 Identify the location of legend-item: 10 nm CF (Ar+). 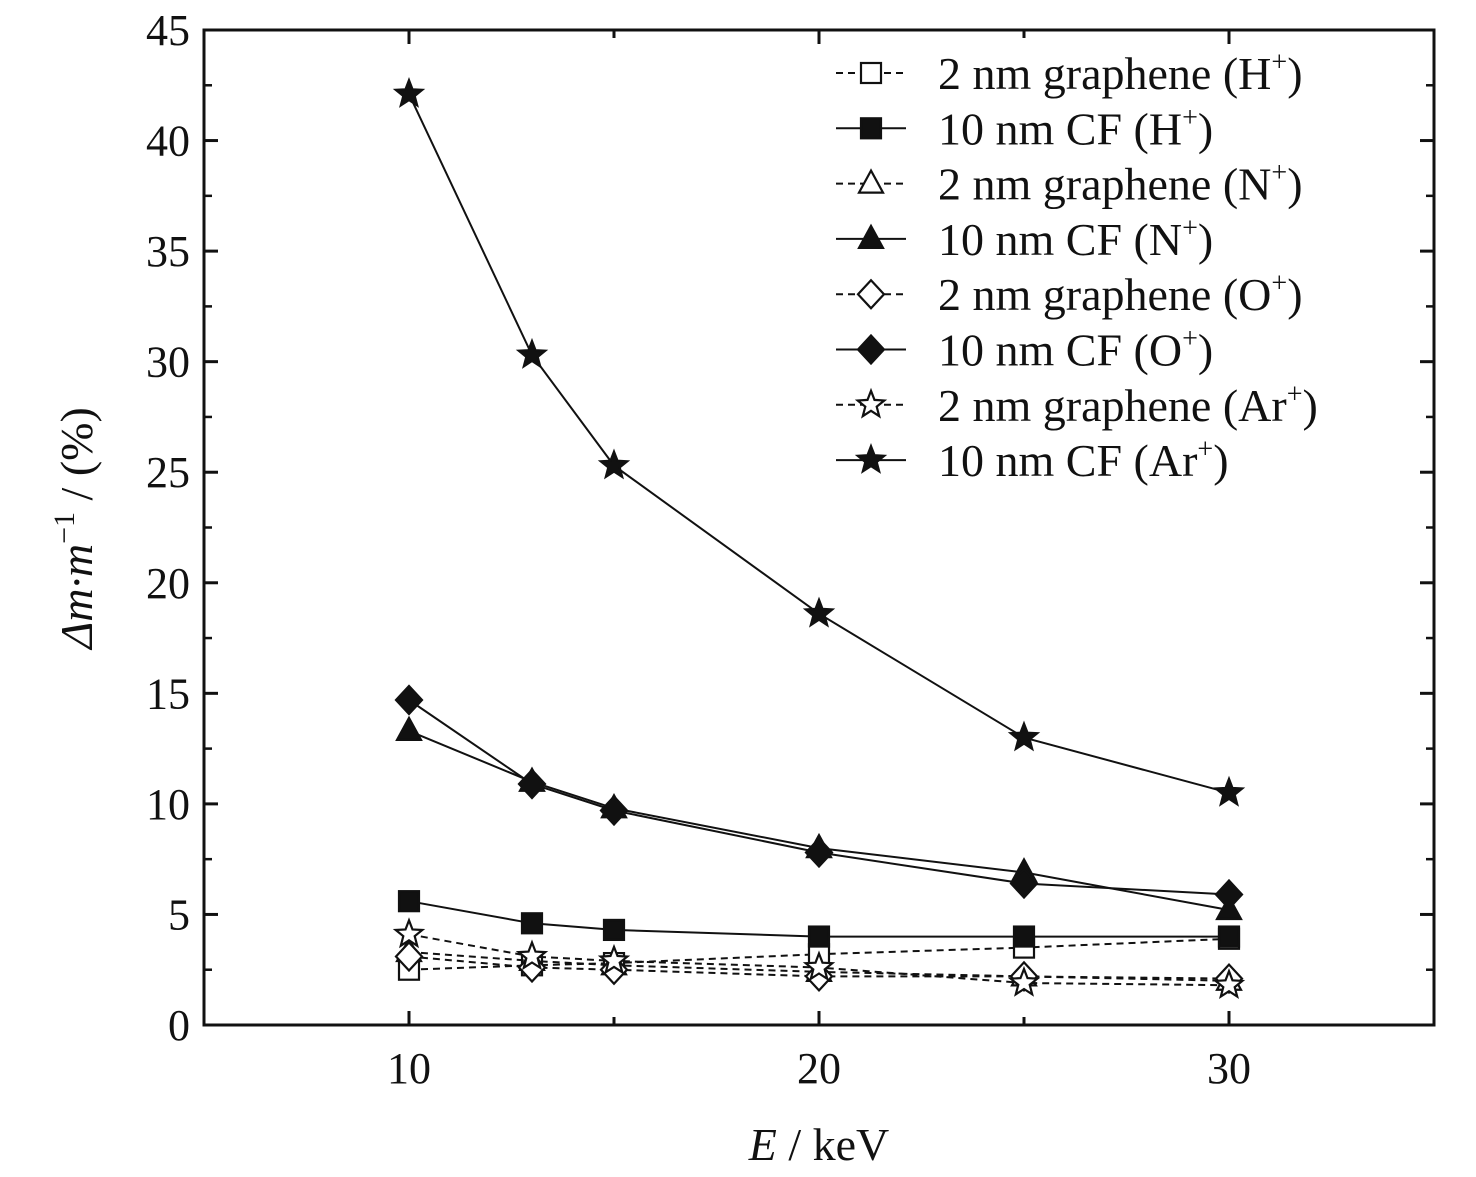
(1032, 460).